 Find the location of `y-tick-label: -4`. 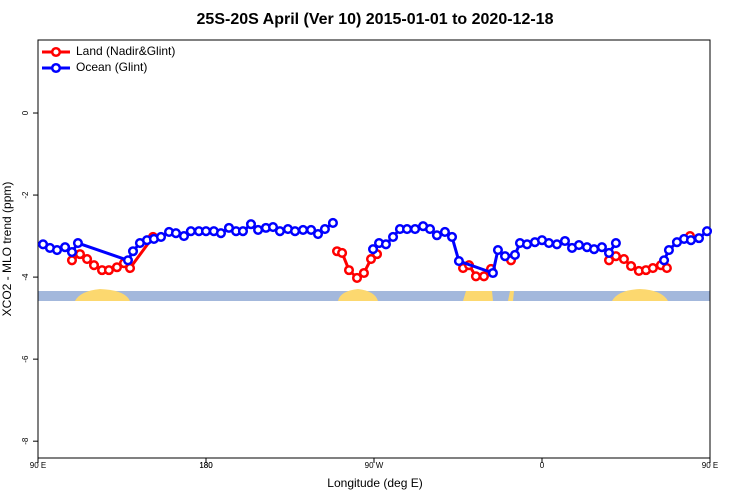

y-tick-label: -4 is located at coordinates (25, 277).